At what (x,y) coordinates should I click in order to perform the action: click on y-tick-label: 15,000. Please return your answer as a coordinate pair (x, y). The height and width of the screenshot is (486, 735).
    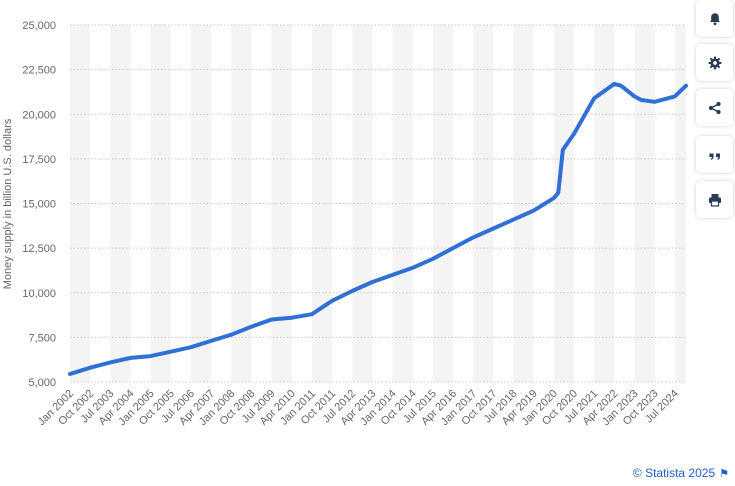
    Looking at the image, I should click on (39, 205).